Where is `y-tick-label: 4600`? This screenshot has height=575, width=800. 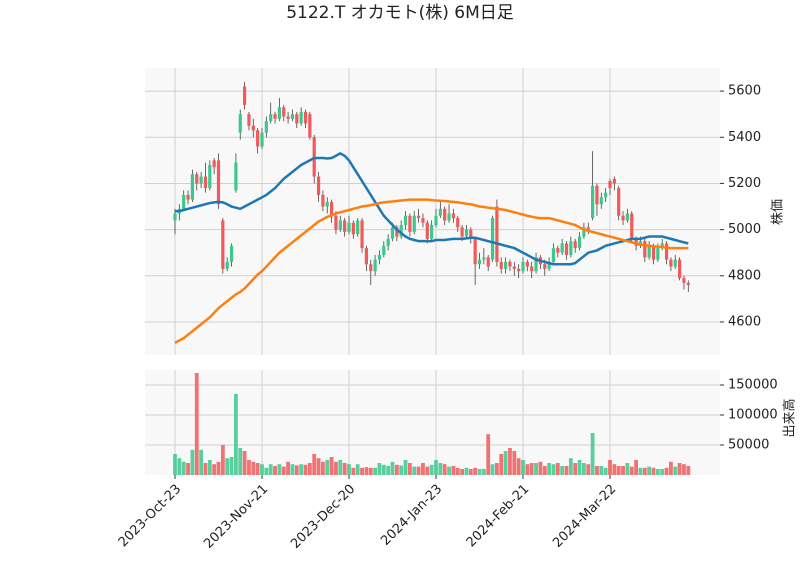
y-tick-label: 4600 is located at coordinates (744, 321).